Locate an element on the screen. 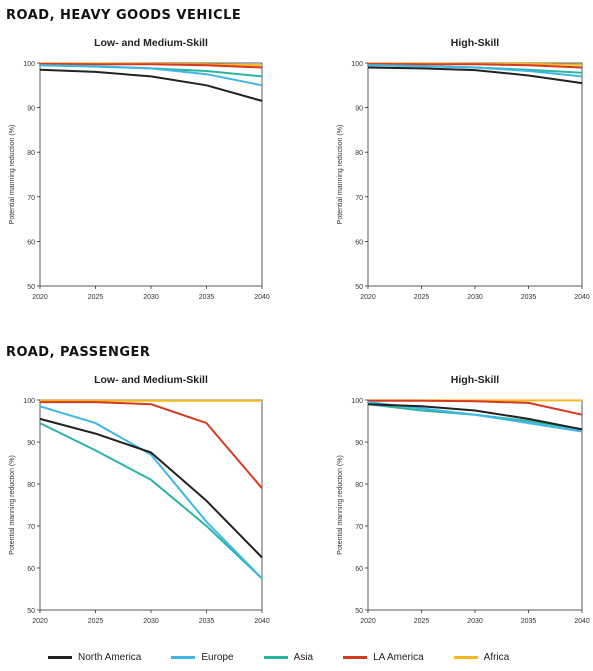 The image size is (593, 671). legend-item-la-america: LA America is located at coordinates (383, 657).